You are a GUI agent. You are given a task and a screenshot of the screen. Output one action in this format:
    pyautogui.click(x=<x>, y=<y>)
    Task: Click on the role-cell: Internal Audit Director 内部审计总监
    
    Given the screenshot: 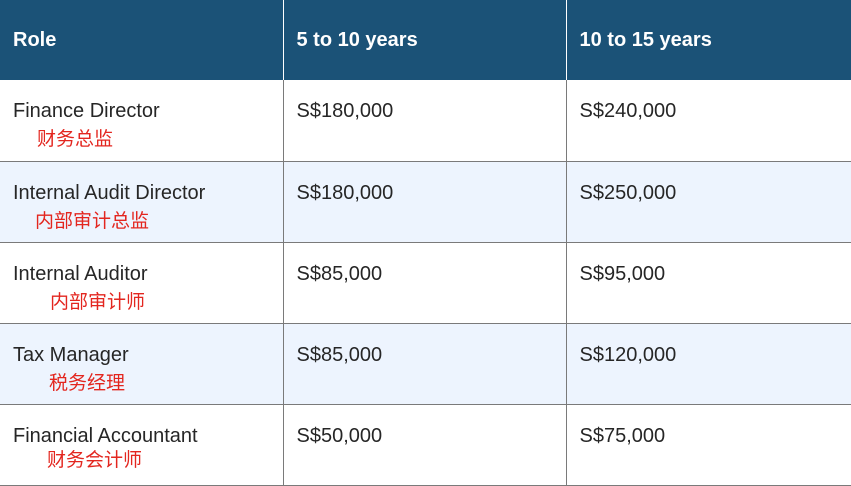 What is the action you would take?
    pyautogui.click(x=142, y=202)
    